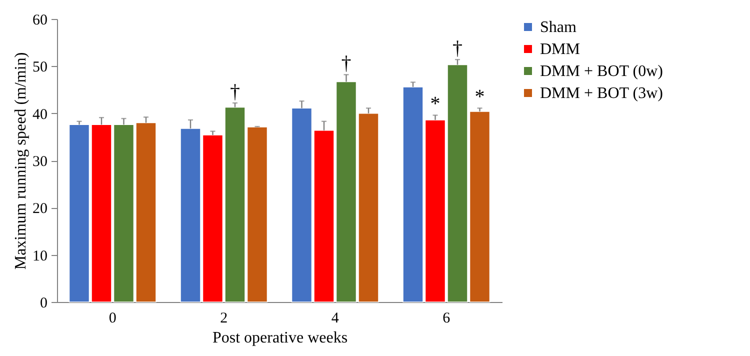 The width and height of the screenshot is (750, 356). Describe the element at coordinates (560, 49) in the screenshot. I see `legend-label: DMM` at that location.